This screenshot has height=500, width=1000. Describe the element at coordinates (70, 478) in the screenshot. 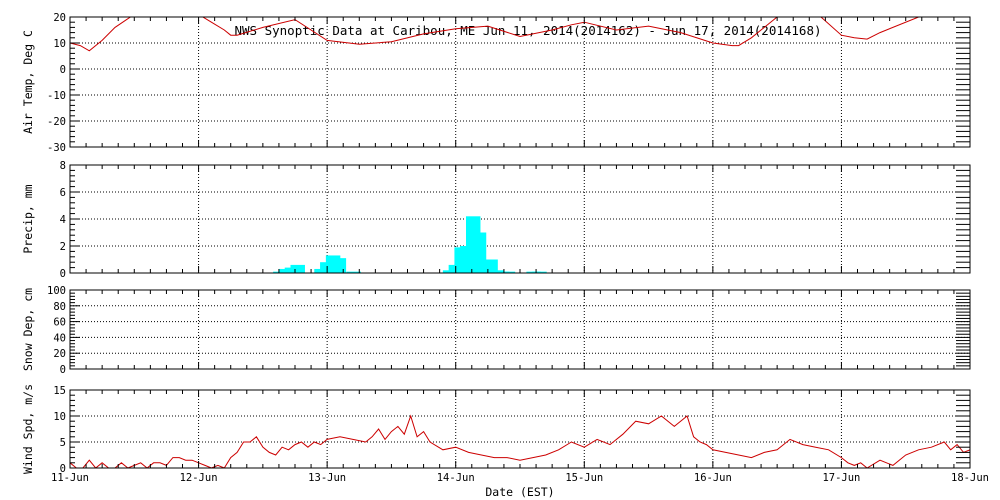

I see `x-tick-label: 11-Jun` at that location.